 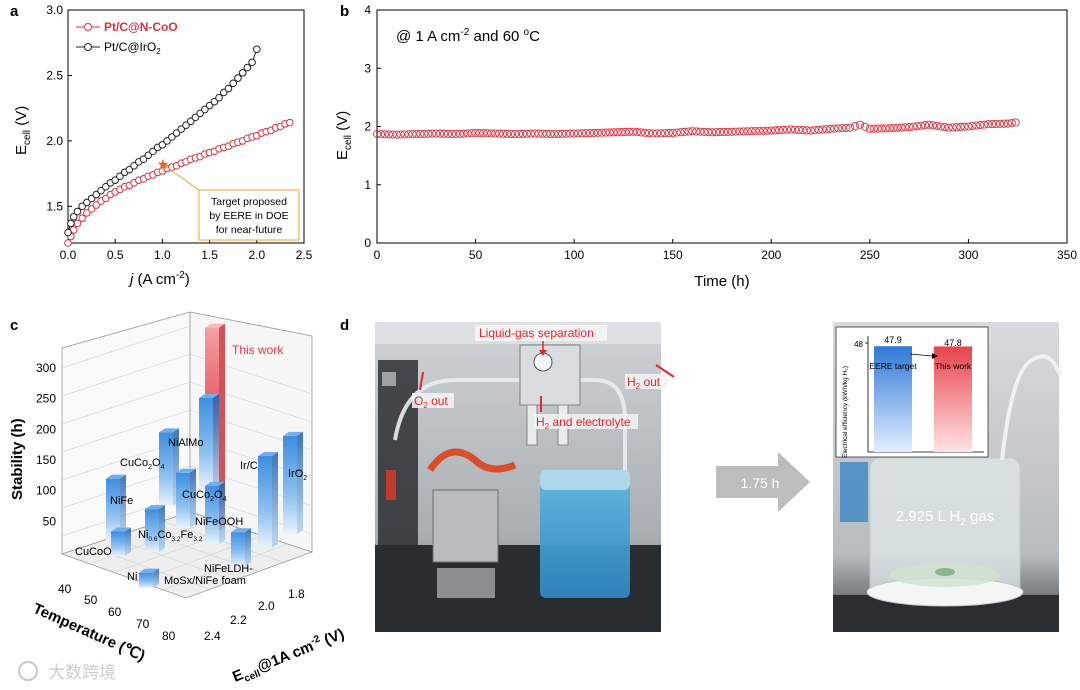 What do you see at coordinates (179, 146) in the screenshot?
I see `series-group-a` at bounding box center [179, 146].